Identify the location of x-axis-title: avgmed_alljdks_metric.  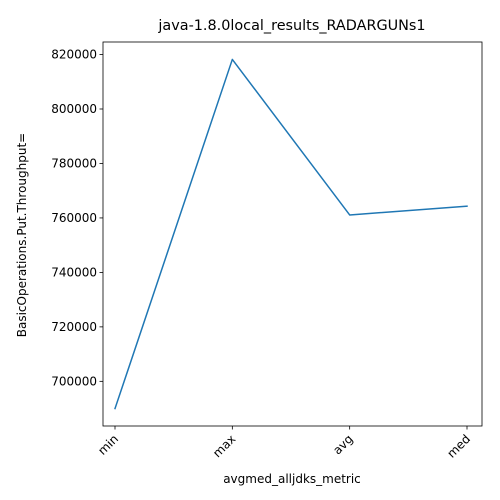
(292, 479).